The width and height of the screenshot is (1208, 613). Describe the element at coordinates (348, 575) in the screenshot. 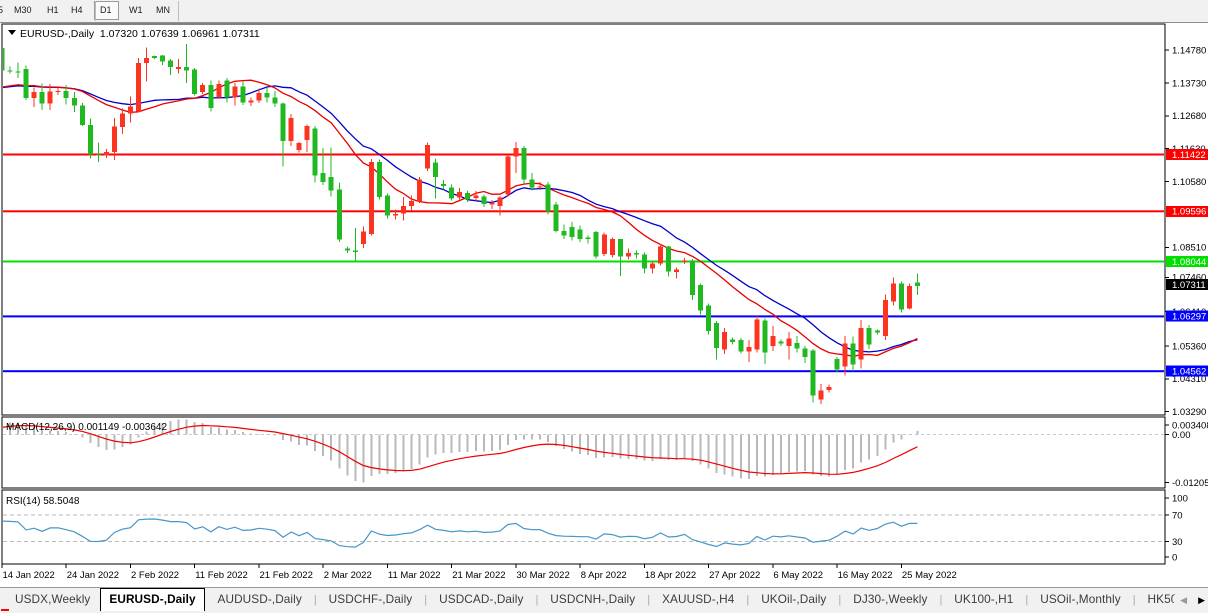

I see `svg-text: 2 Mar 2022` at that location.